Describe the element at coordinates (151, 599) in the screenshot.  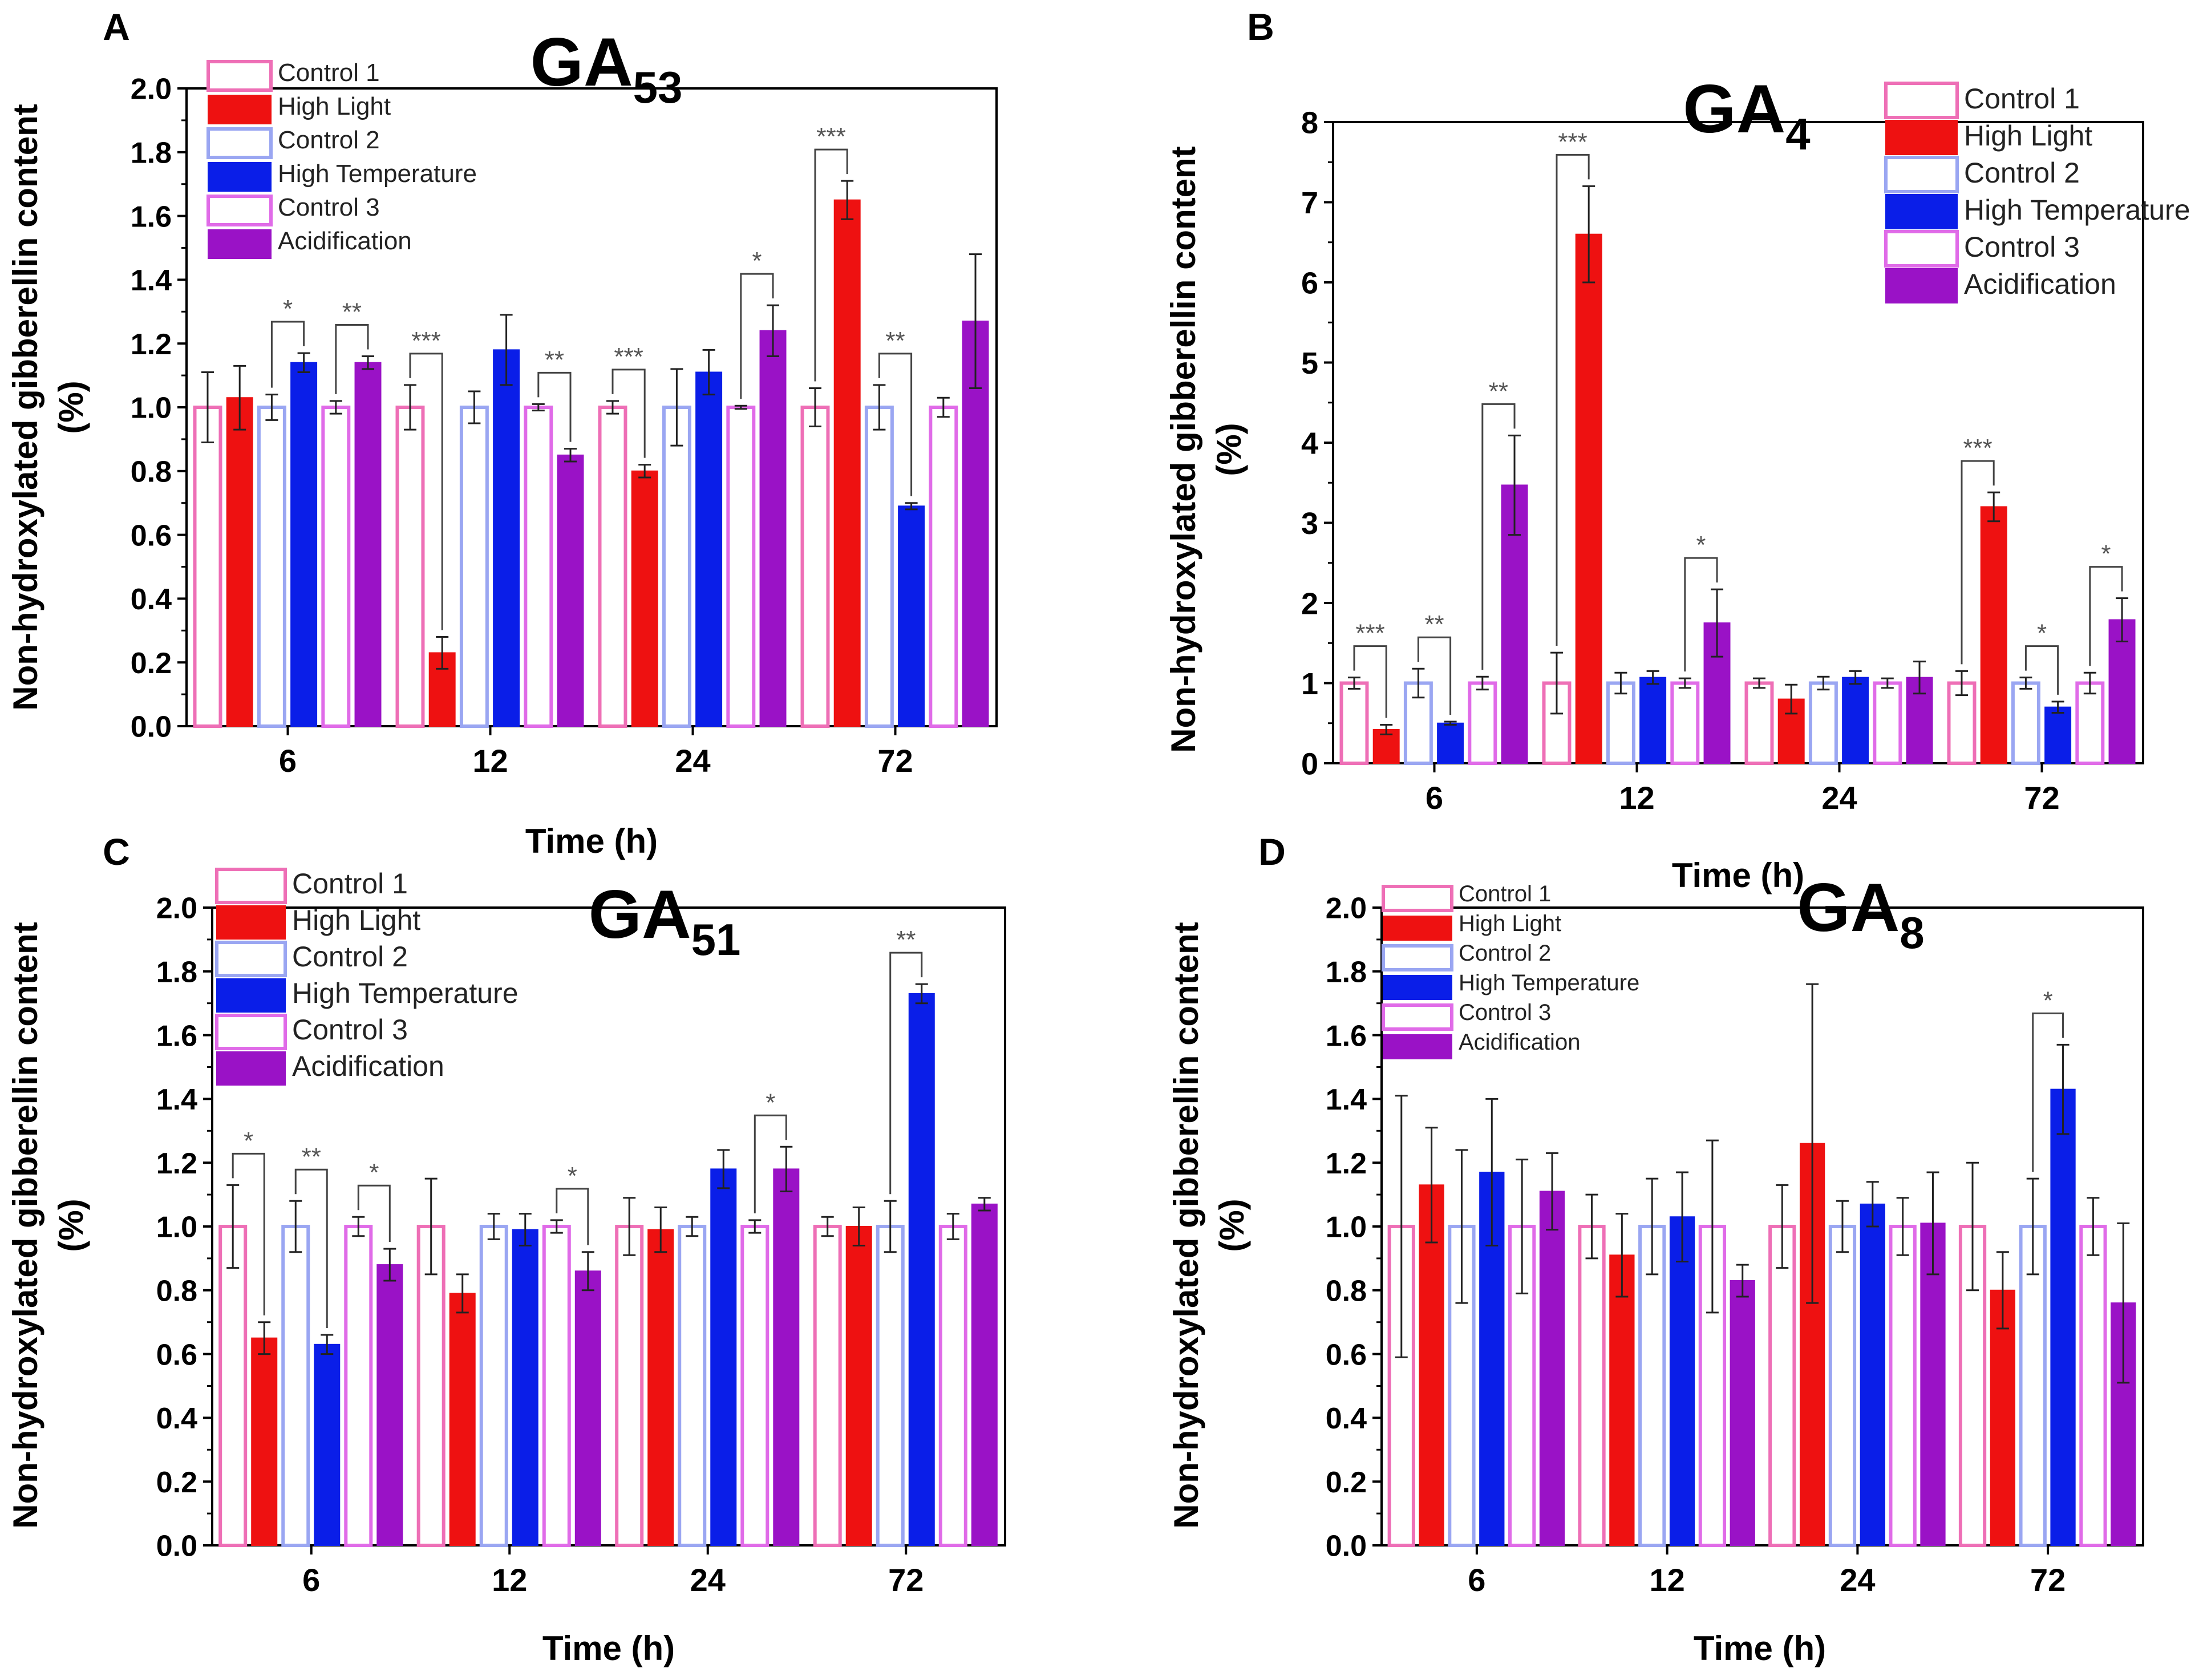
I see `y-tick-label: 0.4` at that location.